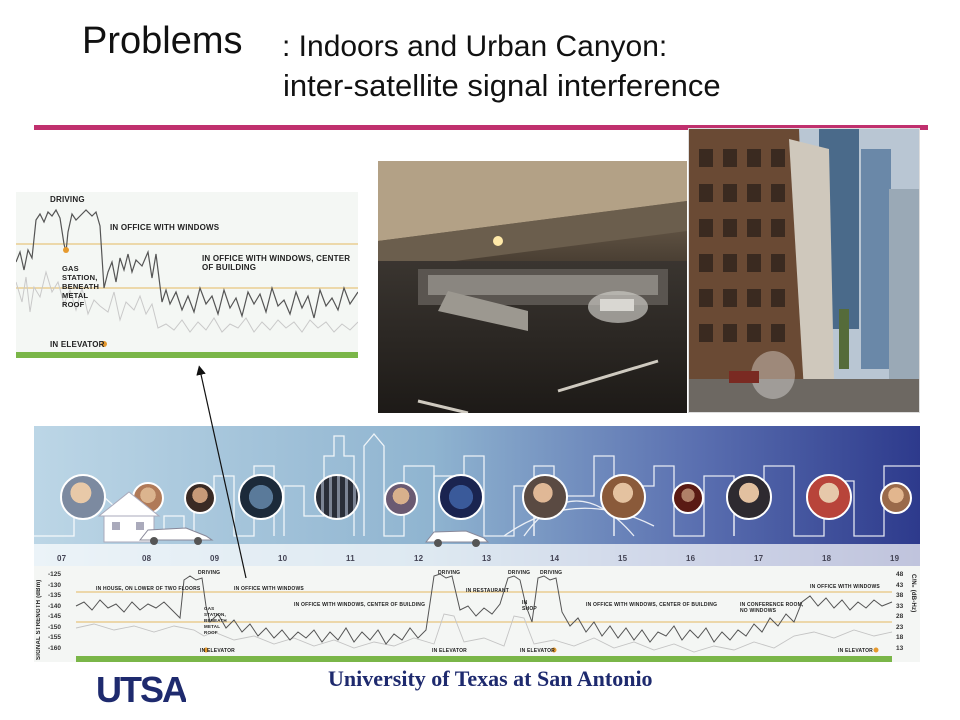 The width and height of the screenshot is (960, 720). What do you see at coordinates (162, 41) in the screenshot?
I see `slide-title-prefix: Problems` at bounding box center [162, 41].